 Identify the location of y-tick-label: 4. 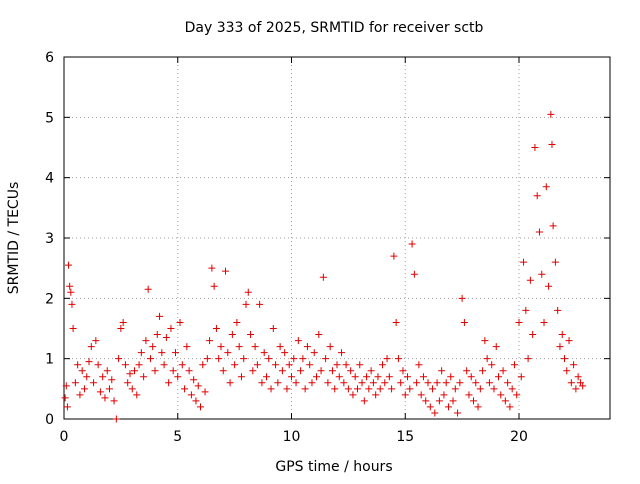
(49, 179).